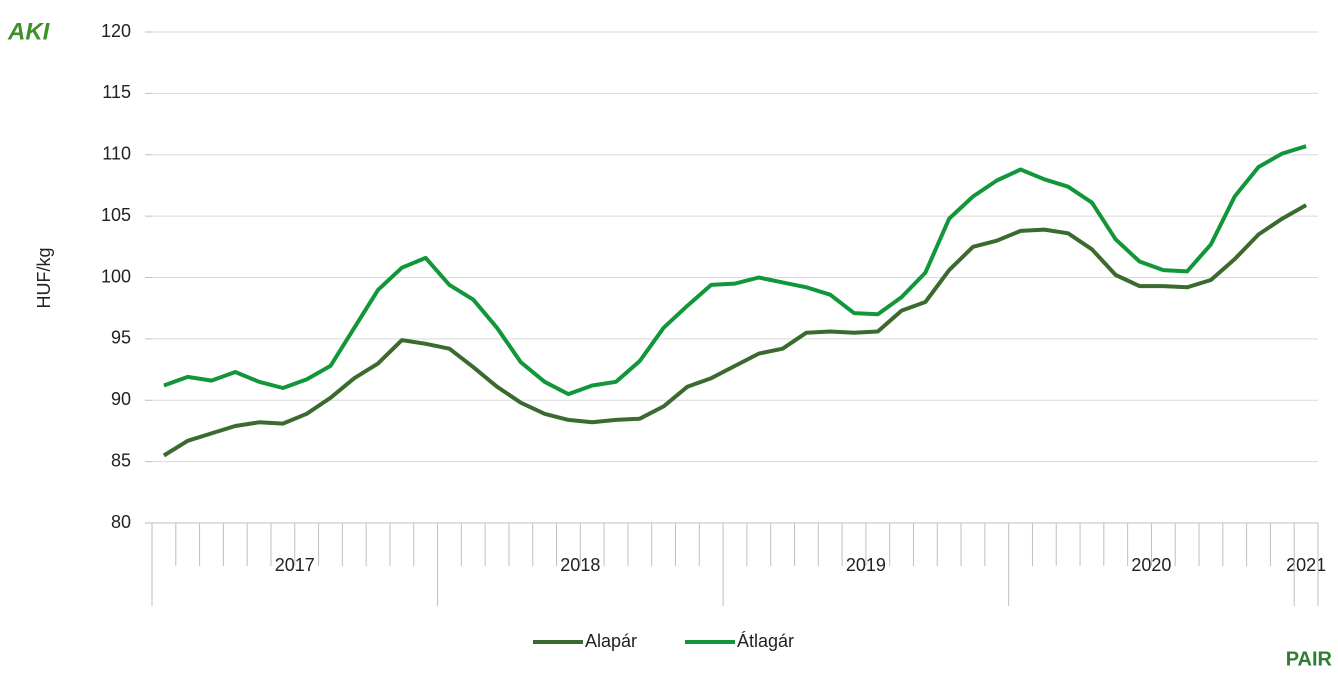 This screenshot has width=1338, height=673. Describe the element at coordinates (121, 399) in the screenshot. I see `y-tick-label: 90` at that location.